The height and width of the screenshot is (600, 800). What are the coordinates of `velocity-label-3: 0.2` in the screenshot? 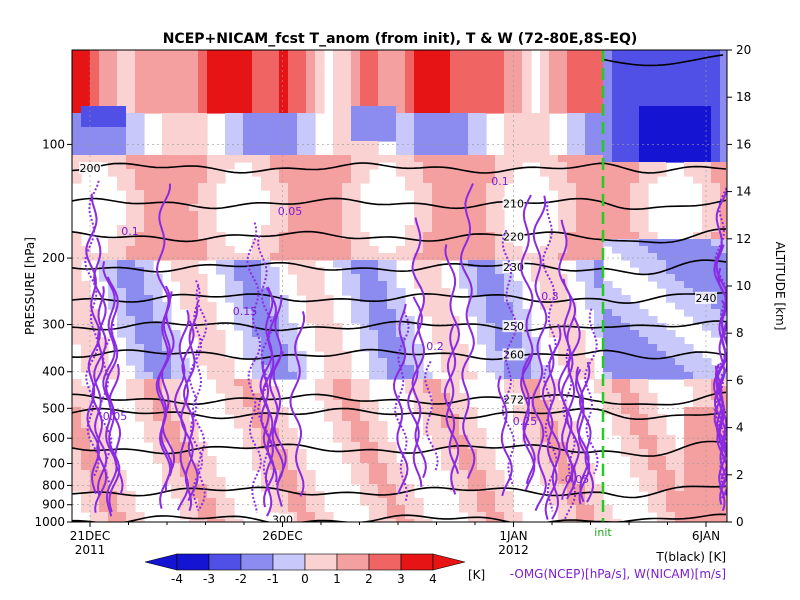 It's located at (435, 346).